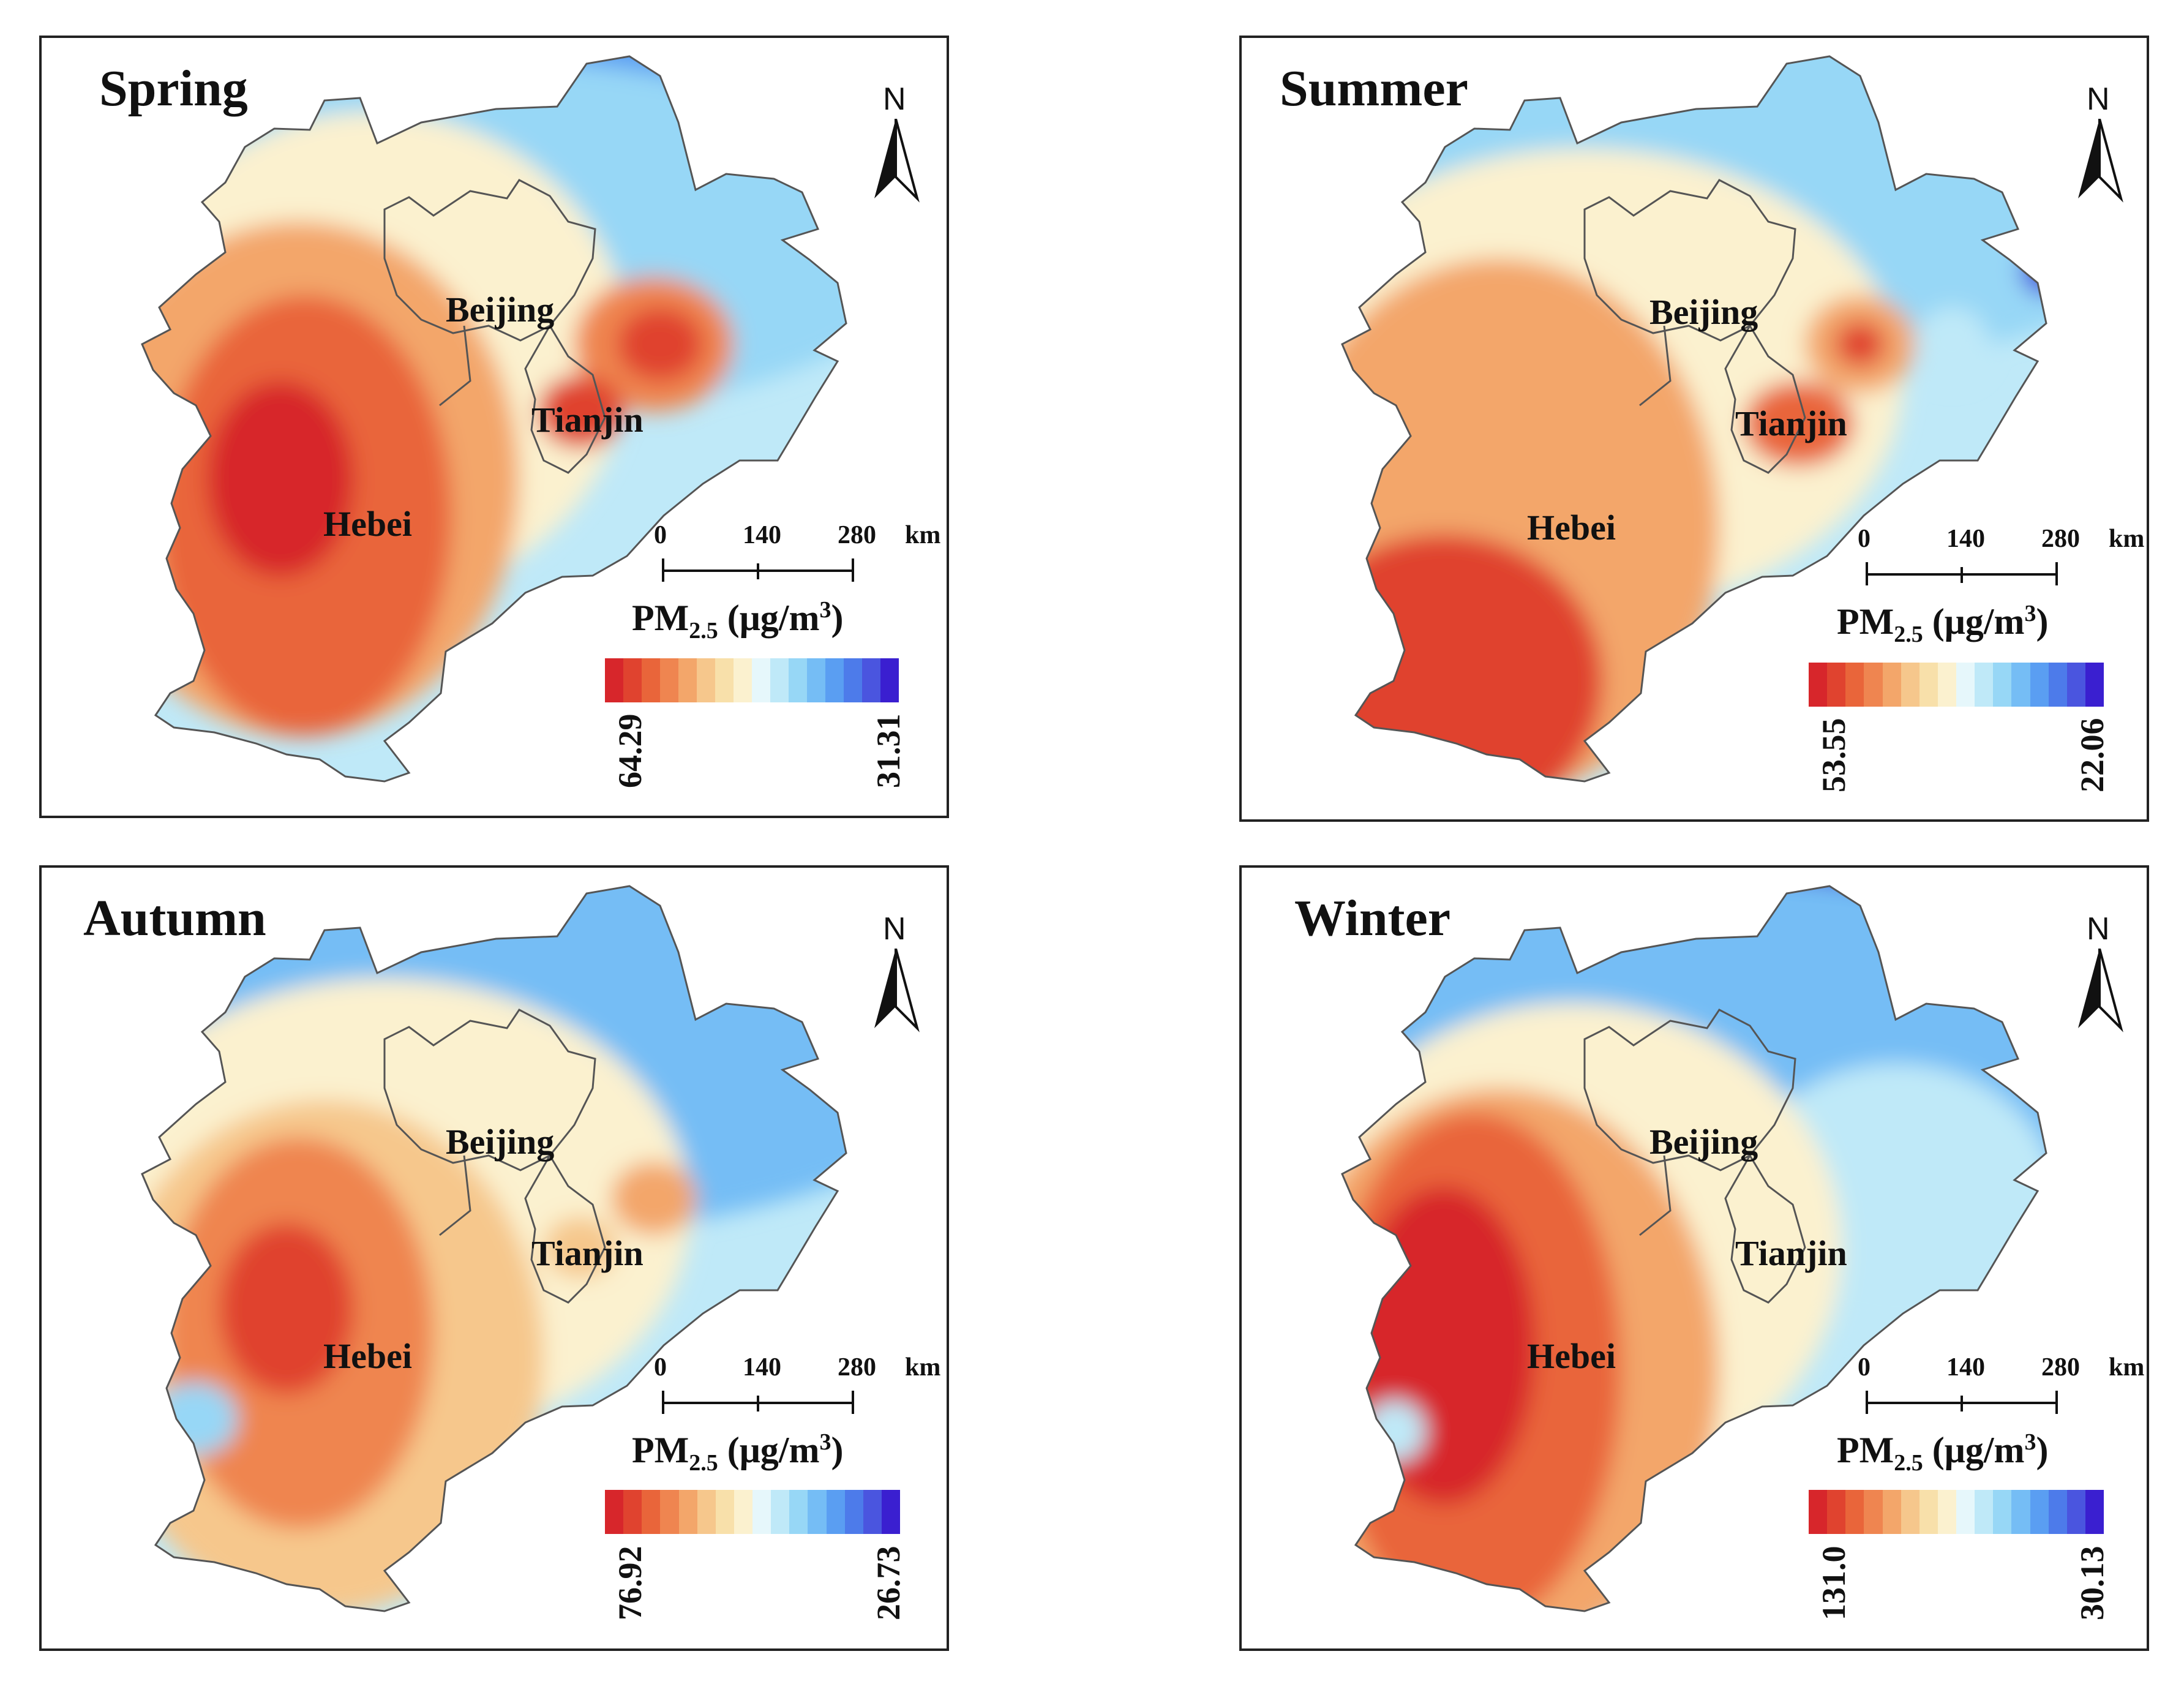 The height and width of the screenshot is (1684, 2184). I want to click on legend-min-value: 31.31, so click(889, 751).